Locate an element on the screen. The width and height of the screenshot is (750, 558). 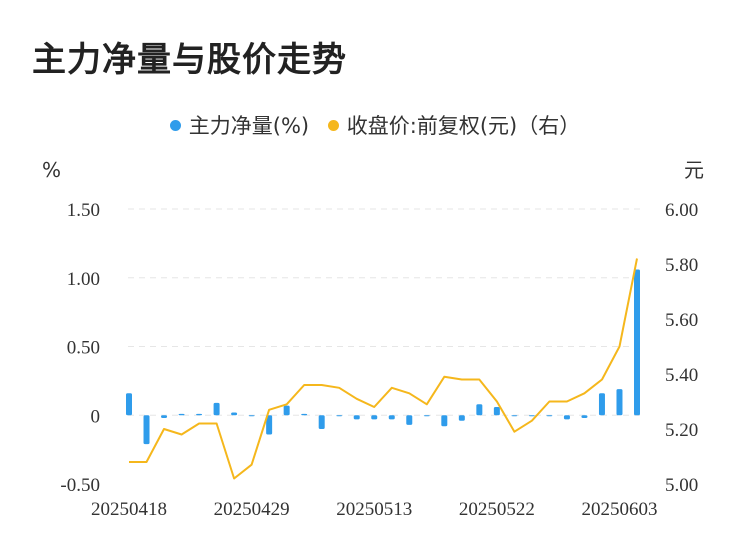
x-axis-tick: 20250603 is located at coordinates (619, 509).